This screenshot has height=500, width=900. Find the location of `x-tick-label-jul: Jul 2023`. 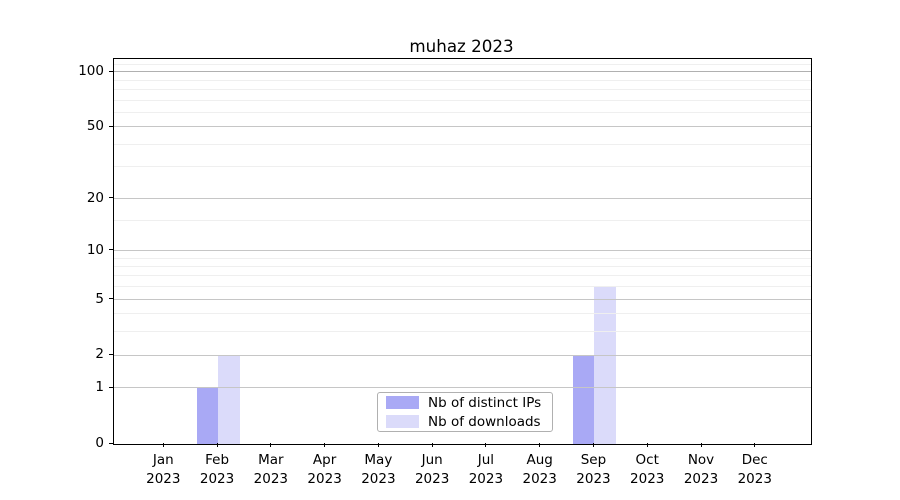

x-tick-label-jul: Jul 2023 is located at coordinates (486, 469).